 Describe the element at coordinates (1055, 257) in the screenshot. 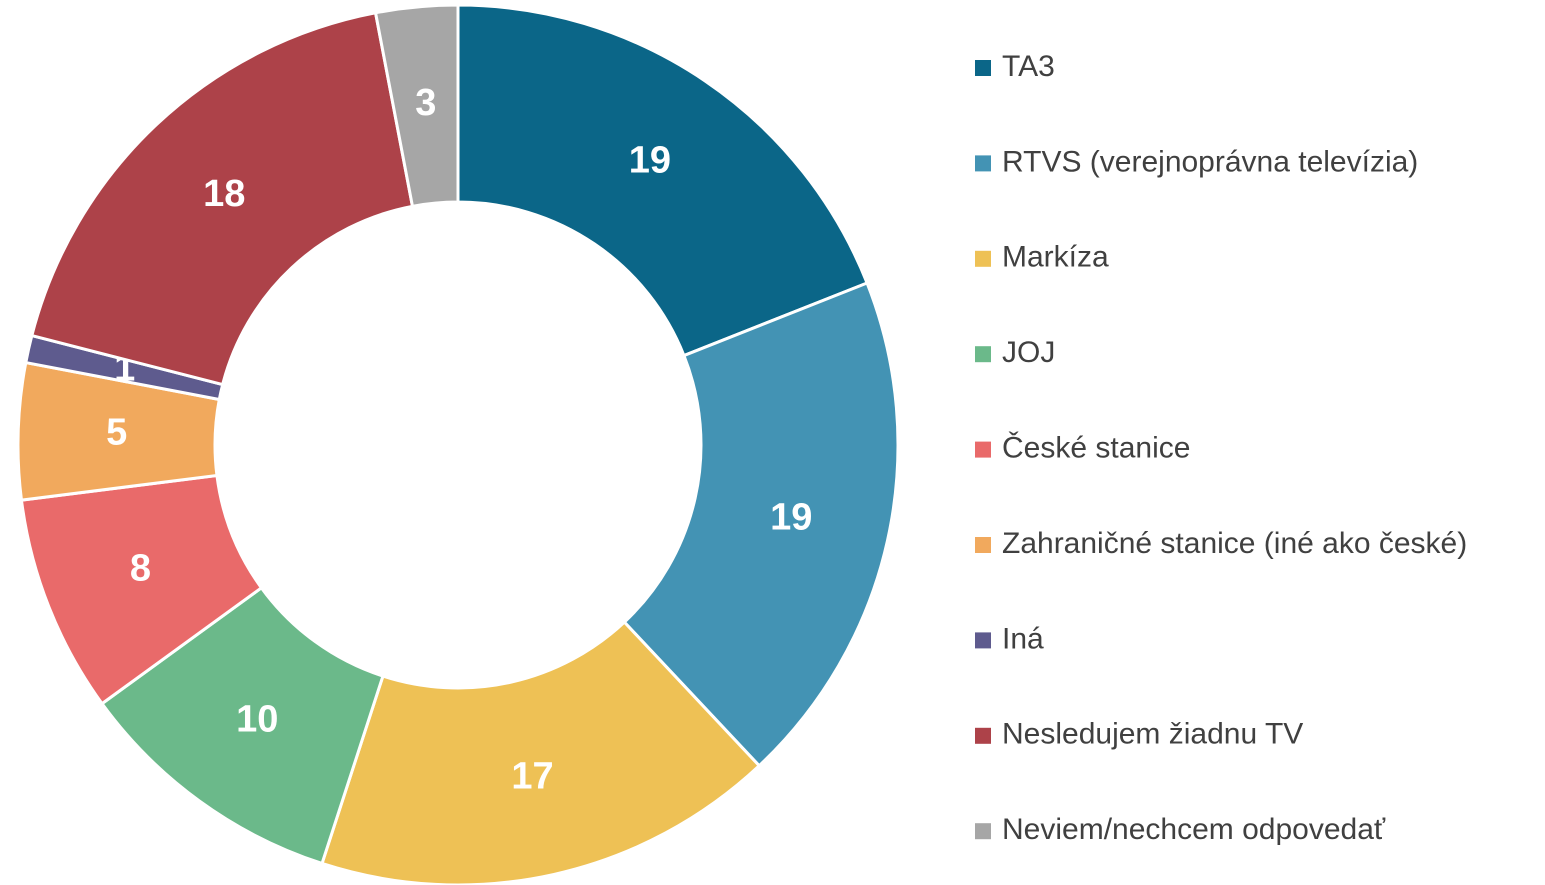

I see `legend-label: Markíza` at that location.